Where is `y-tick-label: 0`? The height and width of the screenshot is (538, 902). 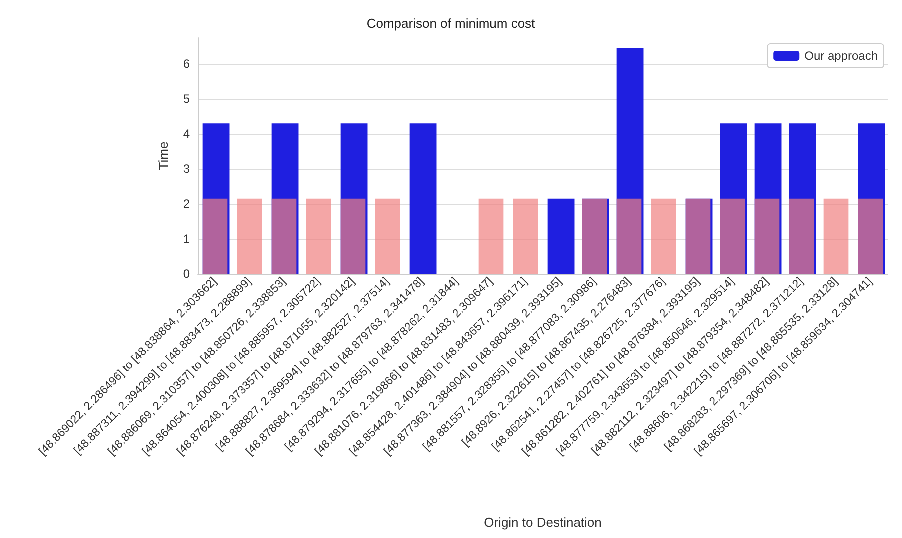
y-tick-label: 0 is located at coordinates (186, 274).